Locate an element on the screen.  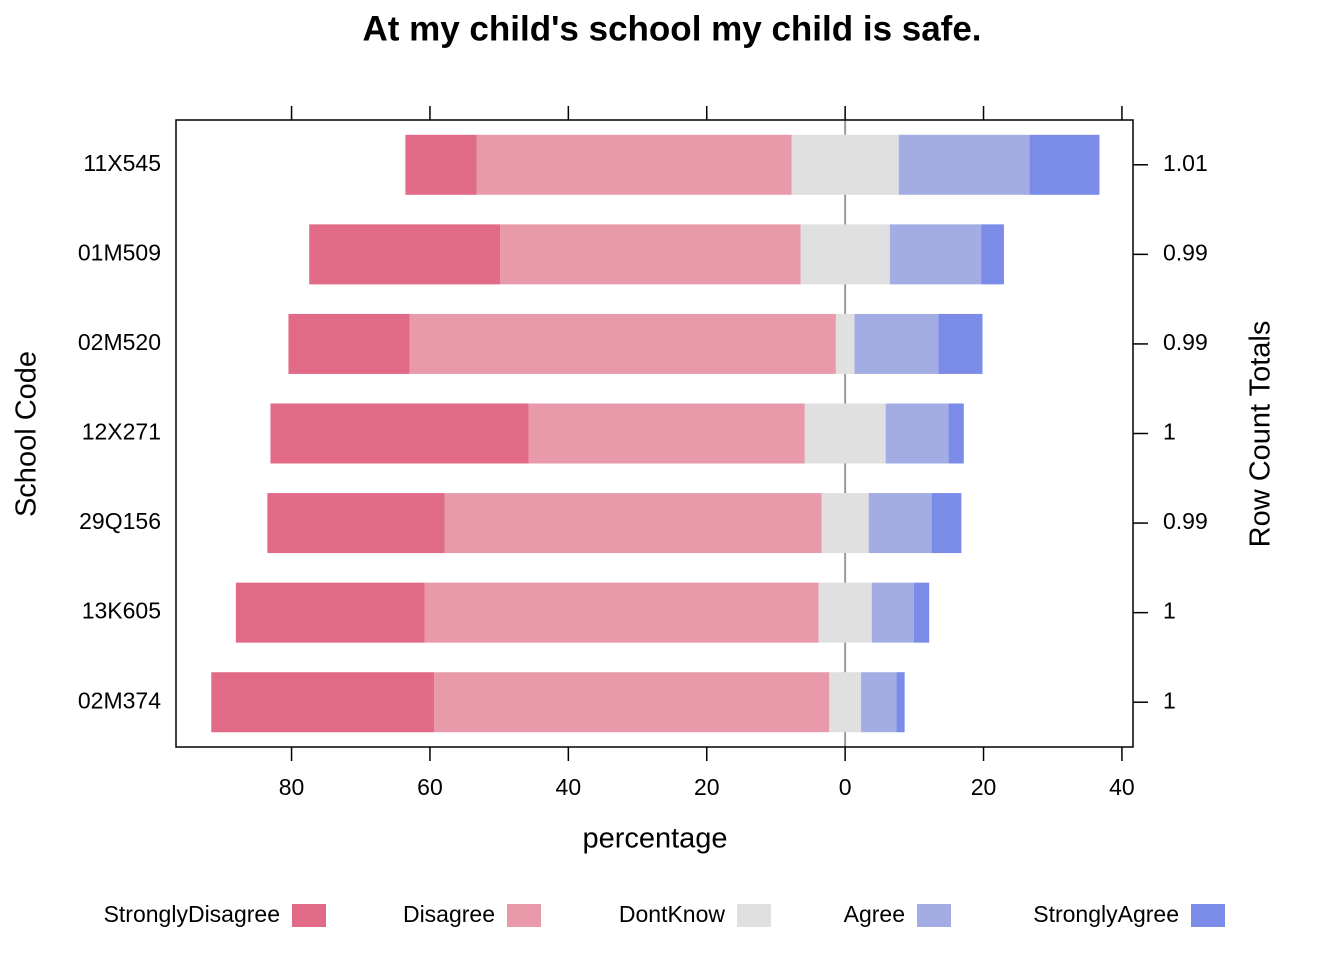
legend-label: Agree is located at coordinates (874, 914).